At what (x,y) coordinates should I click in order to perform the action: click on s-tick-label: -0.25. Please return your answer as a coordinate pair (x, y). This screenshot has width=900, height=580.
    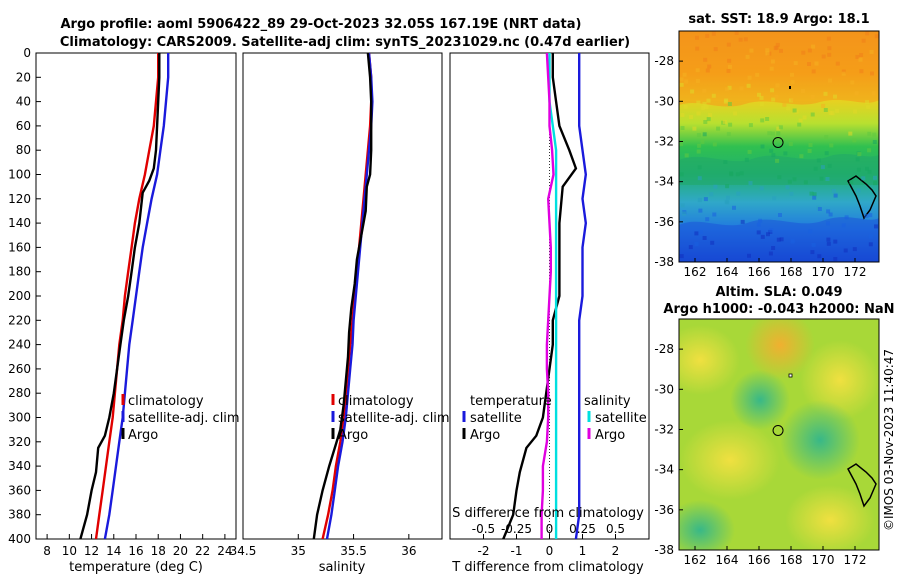
    Looking at the image, I should click on (516, 529).